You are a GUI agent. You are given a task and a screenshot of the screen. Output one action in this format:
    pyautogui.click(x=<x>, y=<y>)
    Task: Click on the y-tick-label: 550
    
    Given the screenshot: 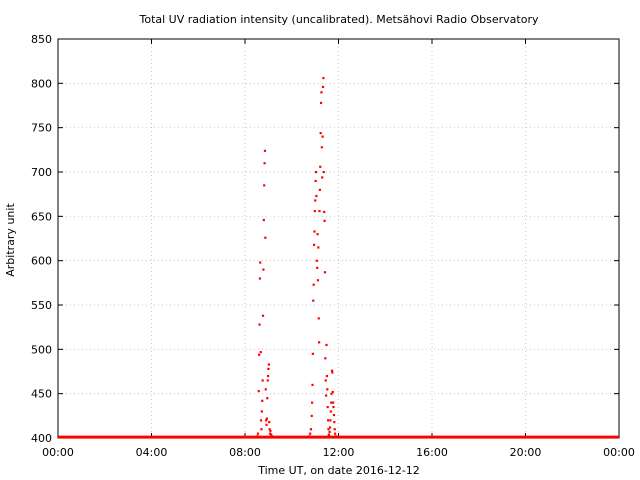 What is the action you would take?
    pyautogui.click(x=41, y=305)
    